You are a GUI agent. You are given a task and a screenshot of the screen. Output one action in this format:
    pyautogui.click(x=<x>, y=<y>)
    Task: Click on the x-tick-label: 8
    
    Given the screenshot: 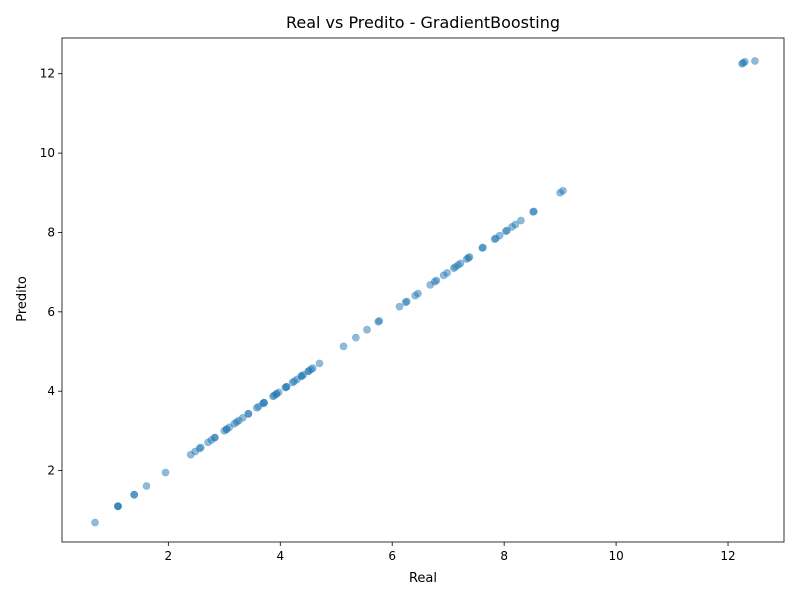 What is the action you would take?
    pyautogui.click(x=504, y=556)
    